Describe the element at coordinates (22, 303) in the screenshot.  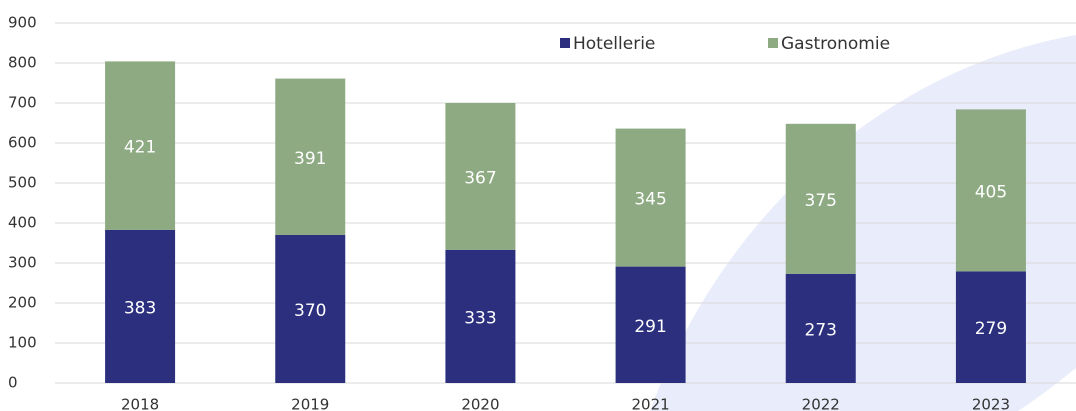
I see `y-tick-label: 200` at that location.